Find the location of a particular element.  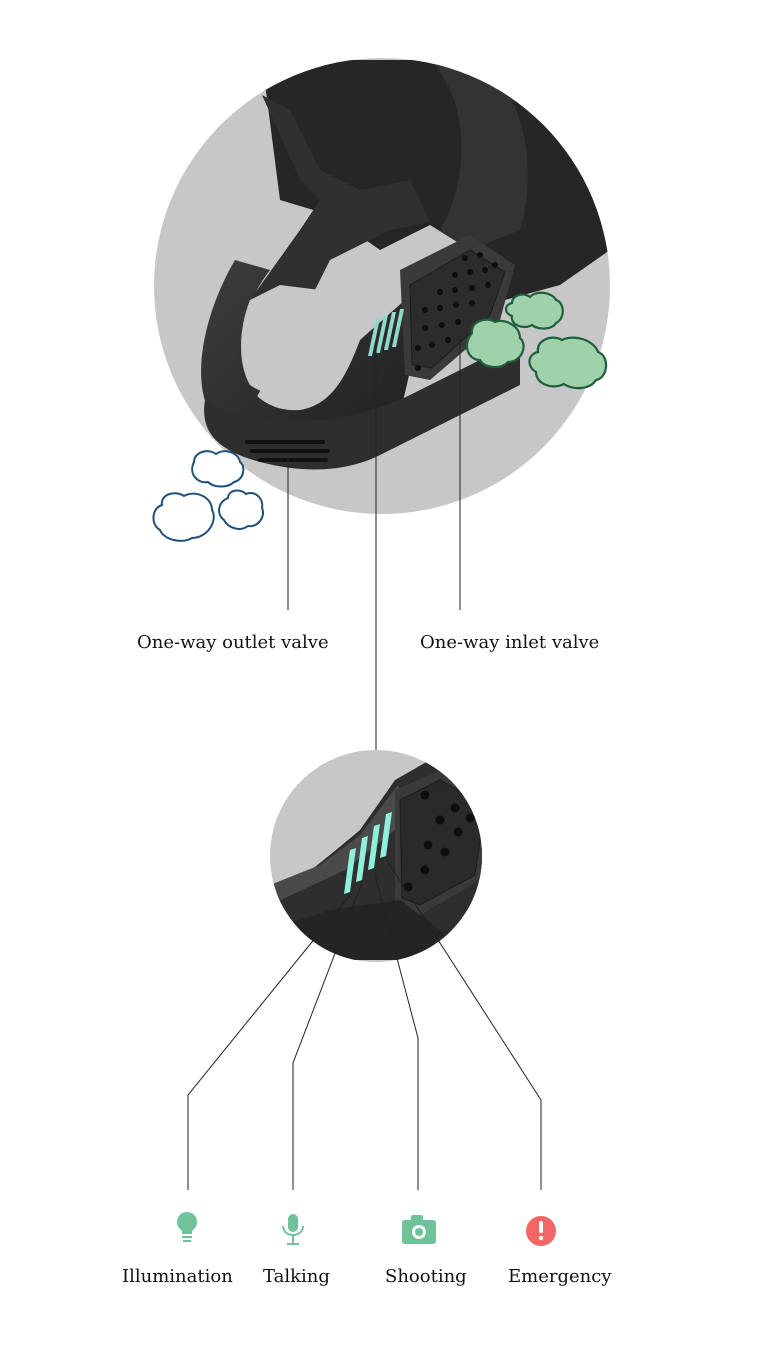

inlet-air-clouds is located at coordinates (536, 340).